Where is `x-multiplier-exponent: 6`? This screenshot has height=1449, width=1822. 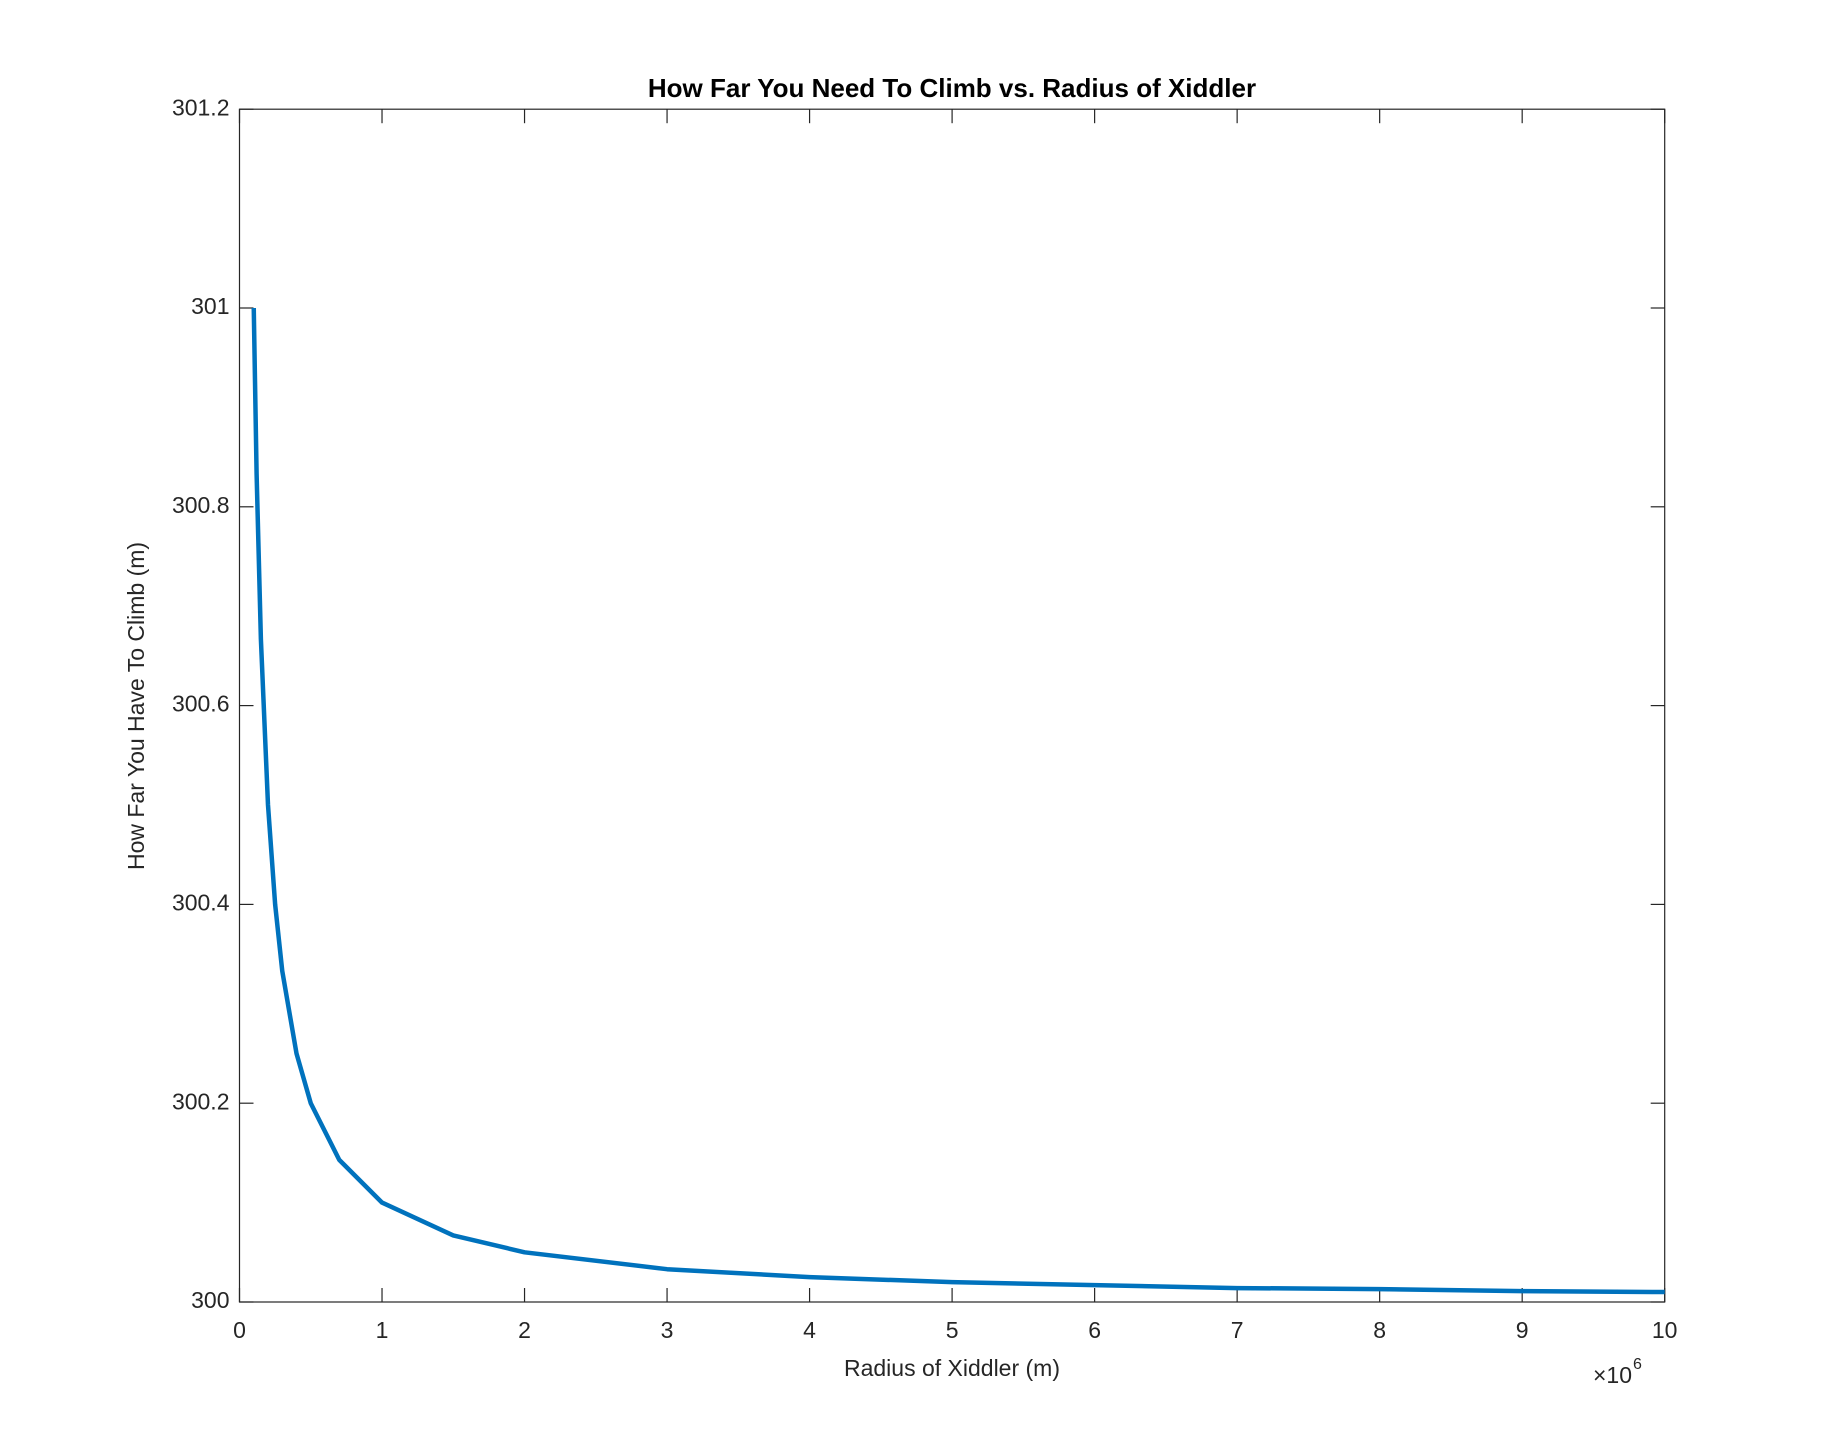 x-multiplier-exponent: 6 is located at coordinates (1637, 1364).